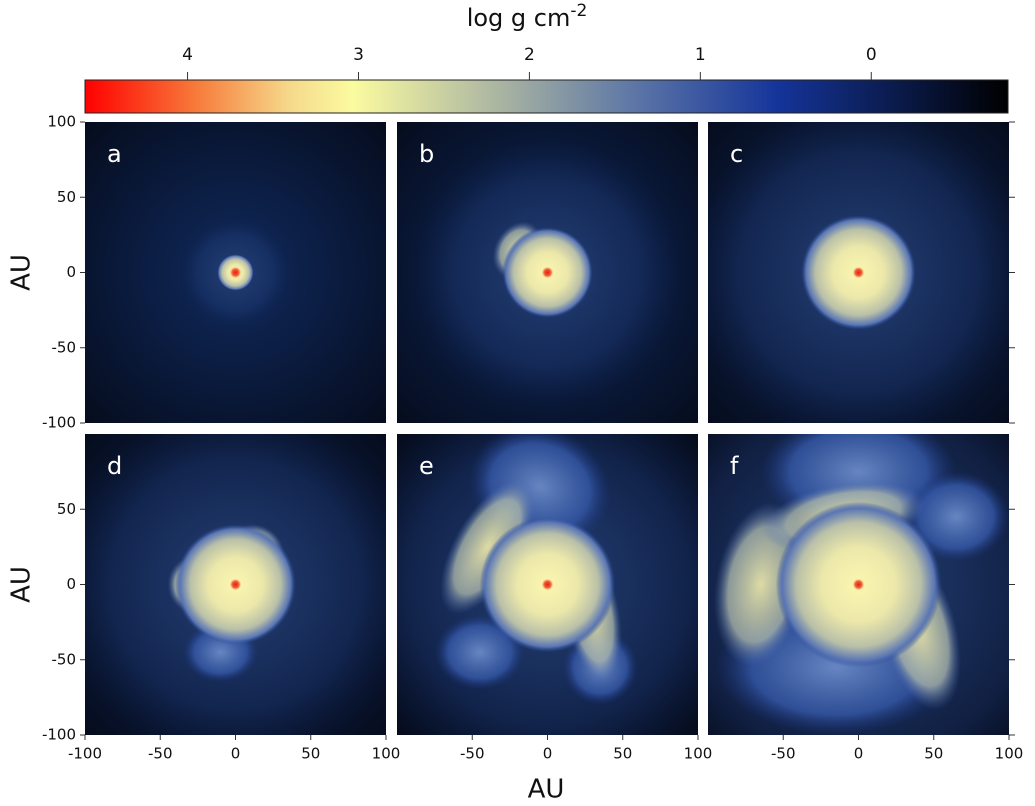 The height and width of the screenshot is (806, 1035). Describe the element at coordinates (114, 154) in the screenshot. I see `panel-label: a` at that location.